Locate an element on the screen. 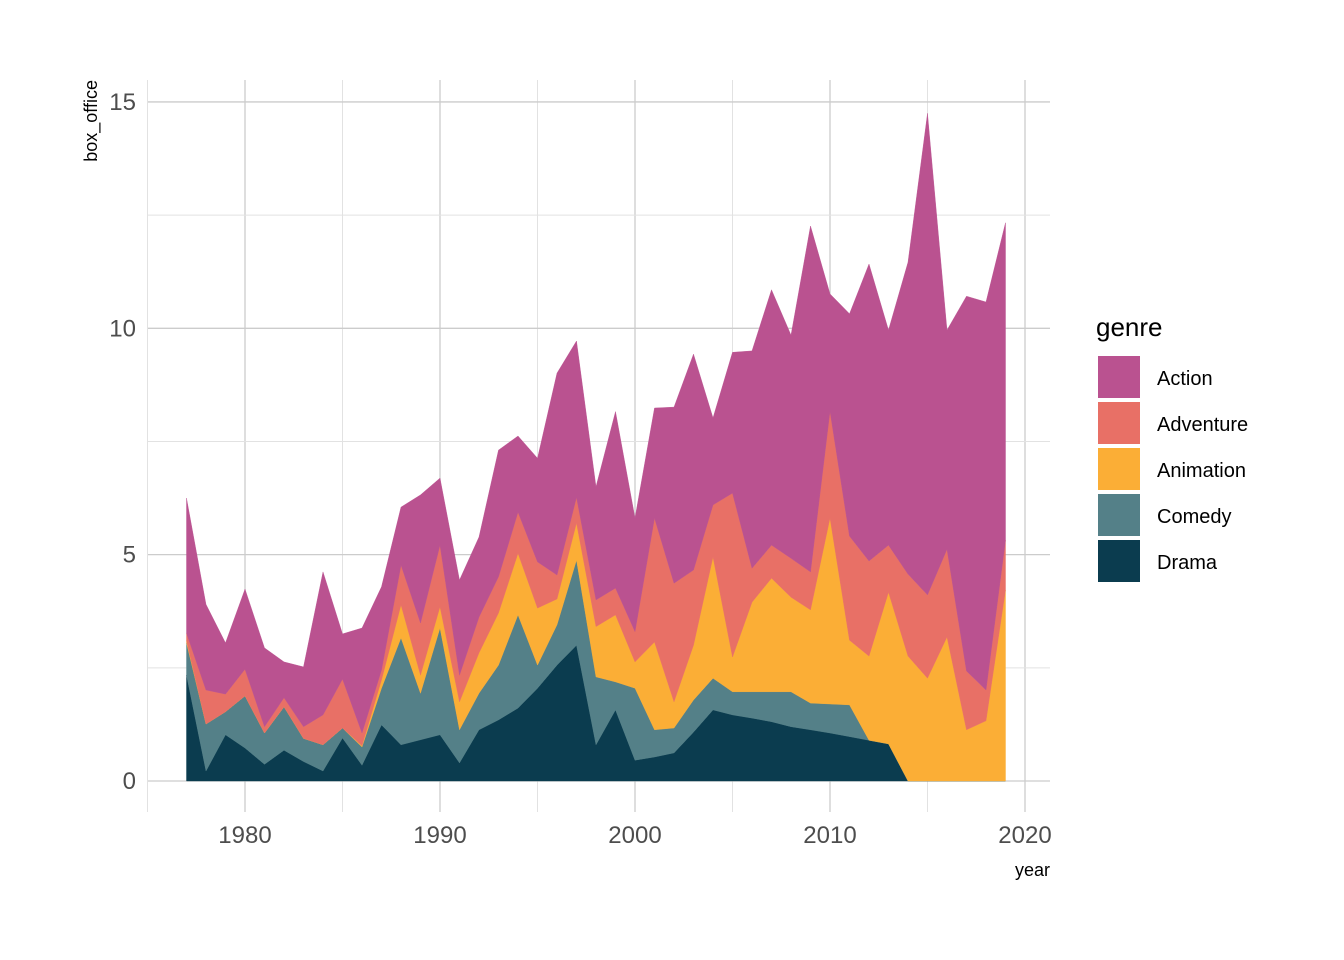 The image size is (1344, 960). x-tick-label: 2020 is located at coordinates (1024, 835).